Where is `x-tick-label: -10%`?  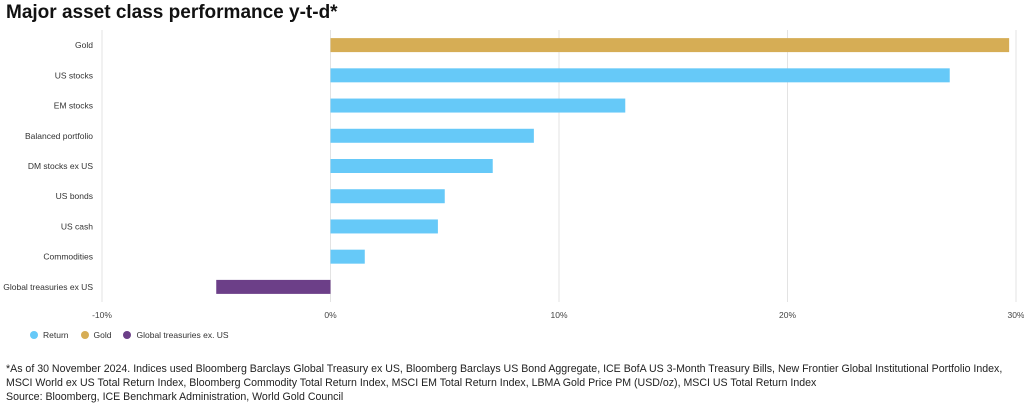
x-tick-label: -10% is located at coordinates (102, 315).